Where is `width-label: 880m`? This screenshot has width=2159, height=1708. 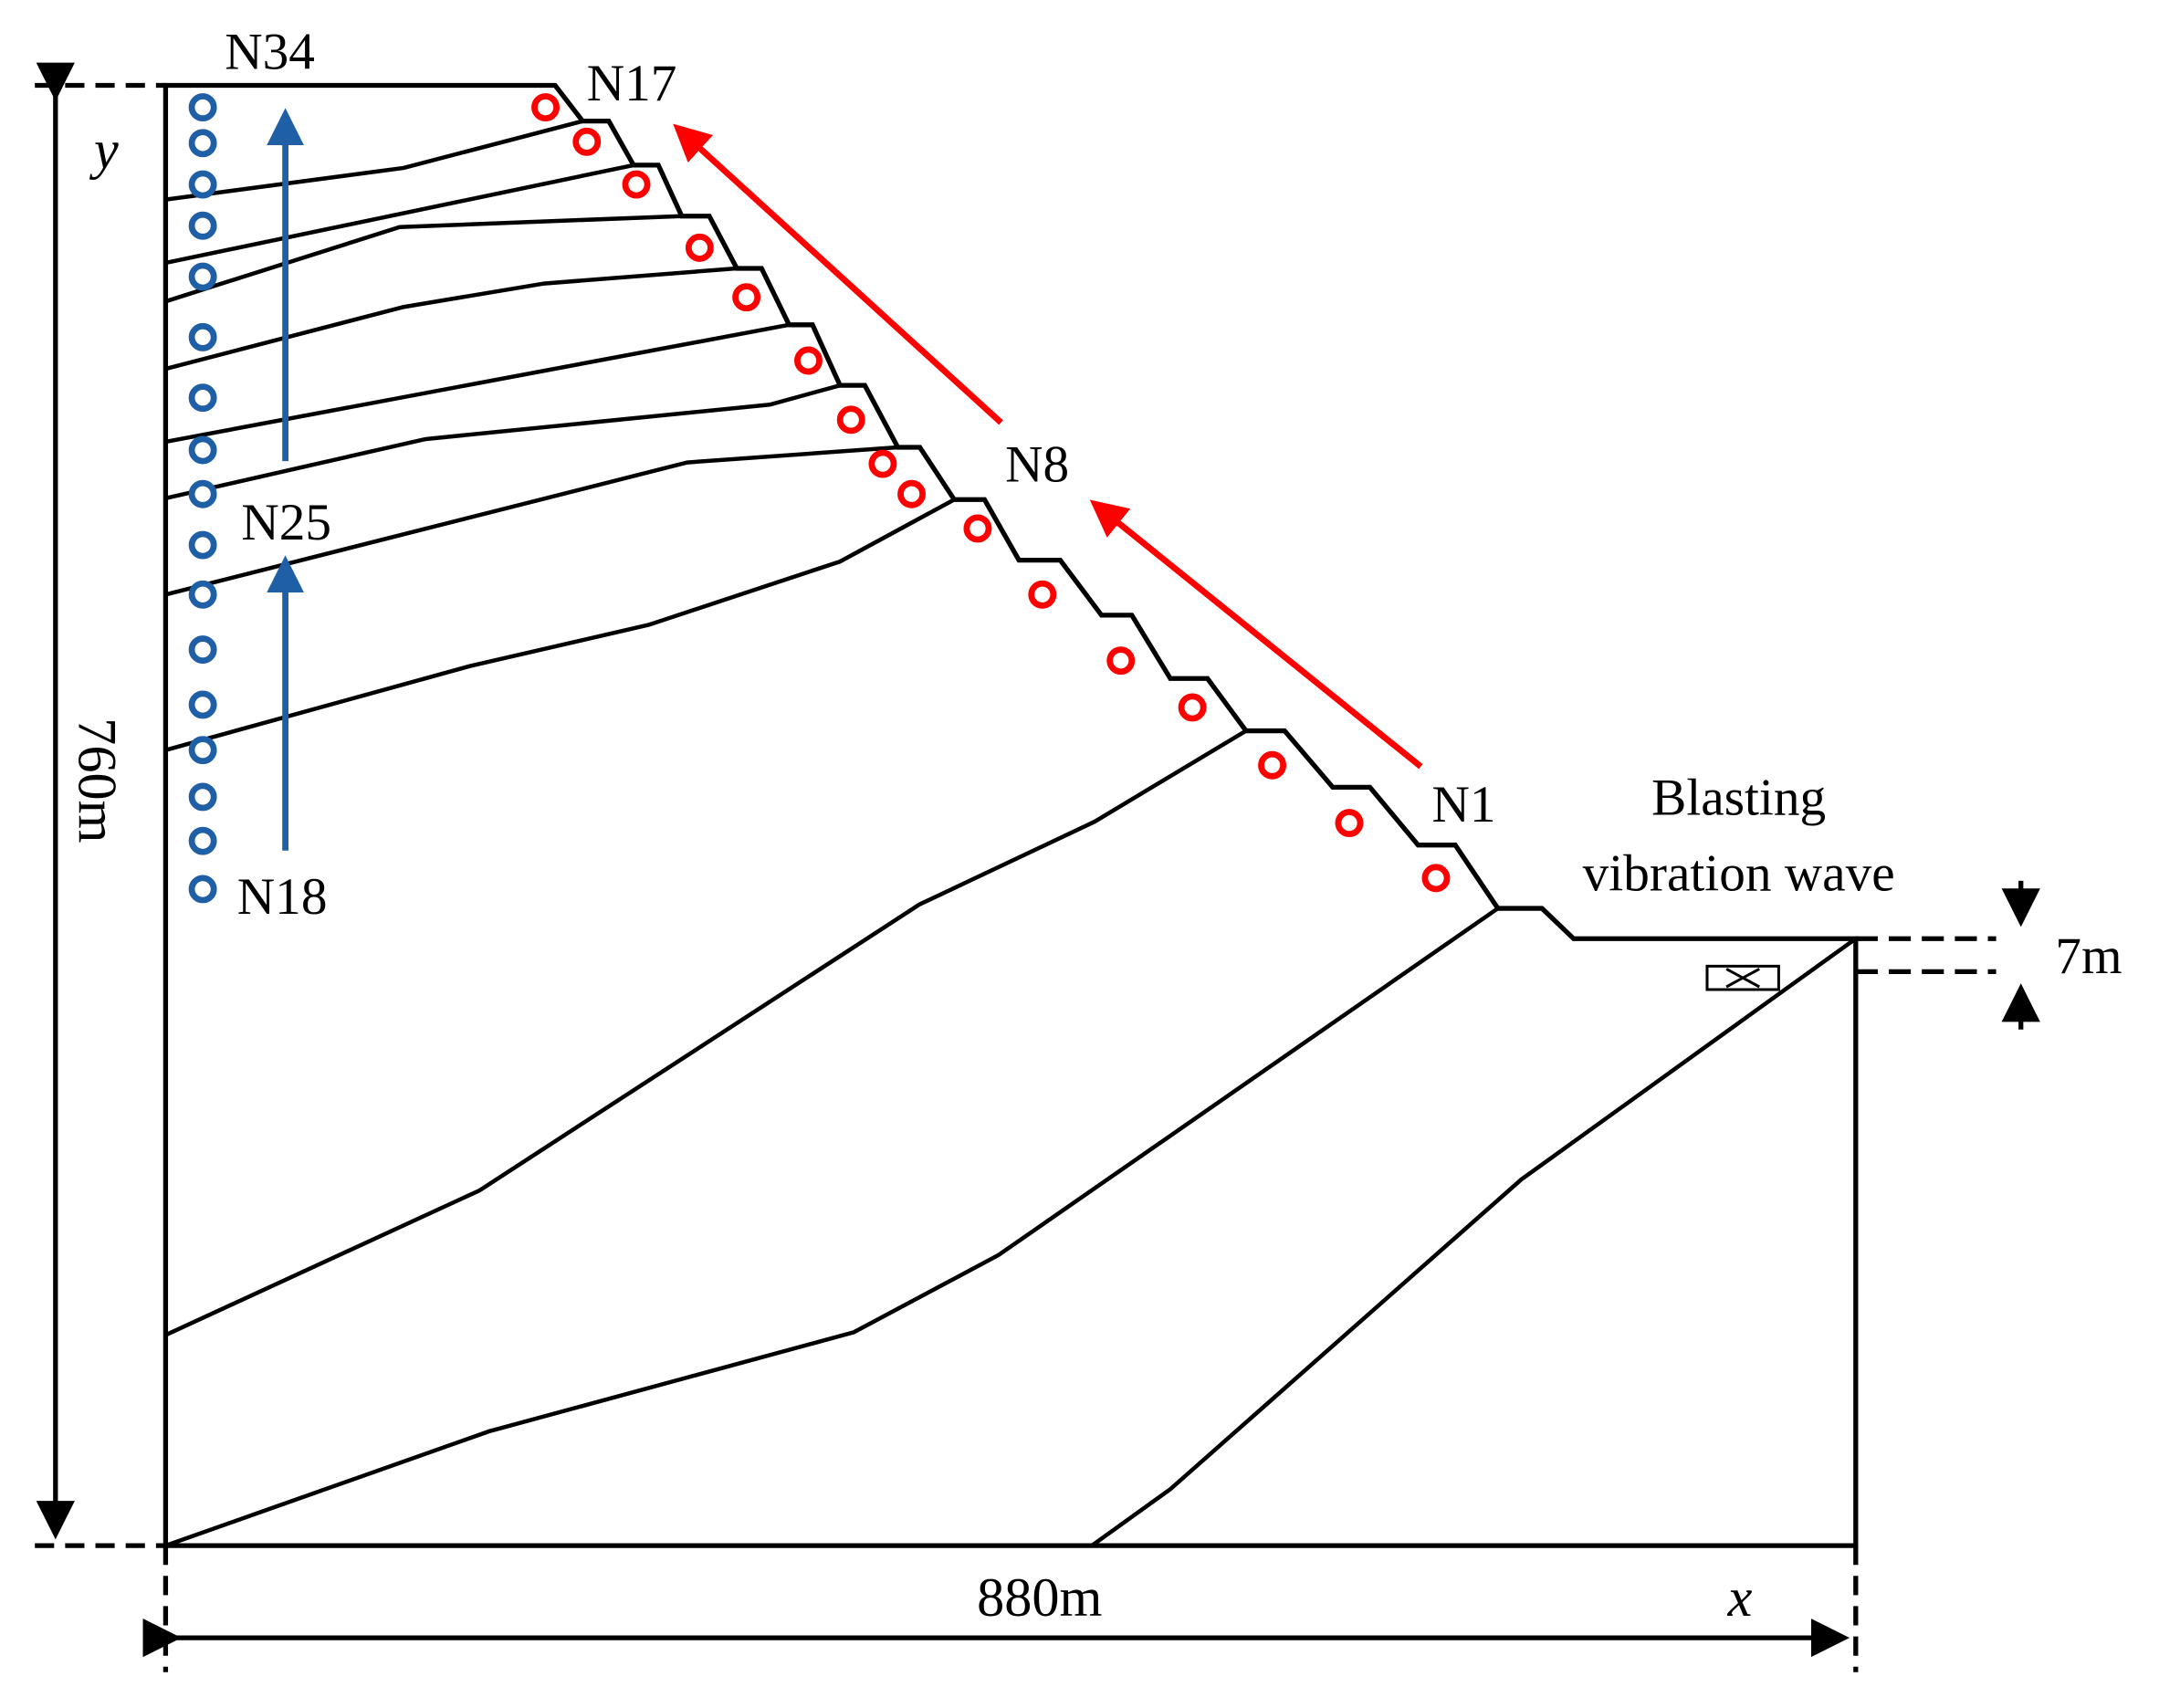 width-label: 880m is located at coordinates (1039, 1598).